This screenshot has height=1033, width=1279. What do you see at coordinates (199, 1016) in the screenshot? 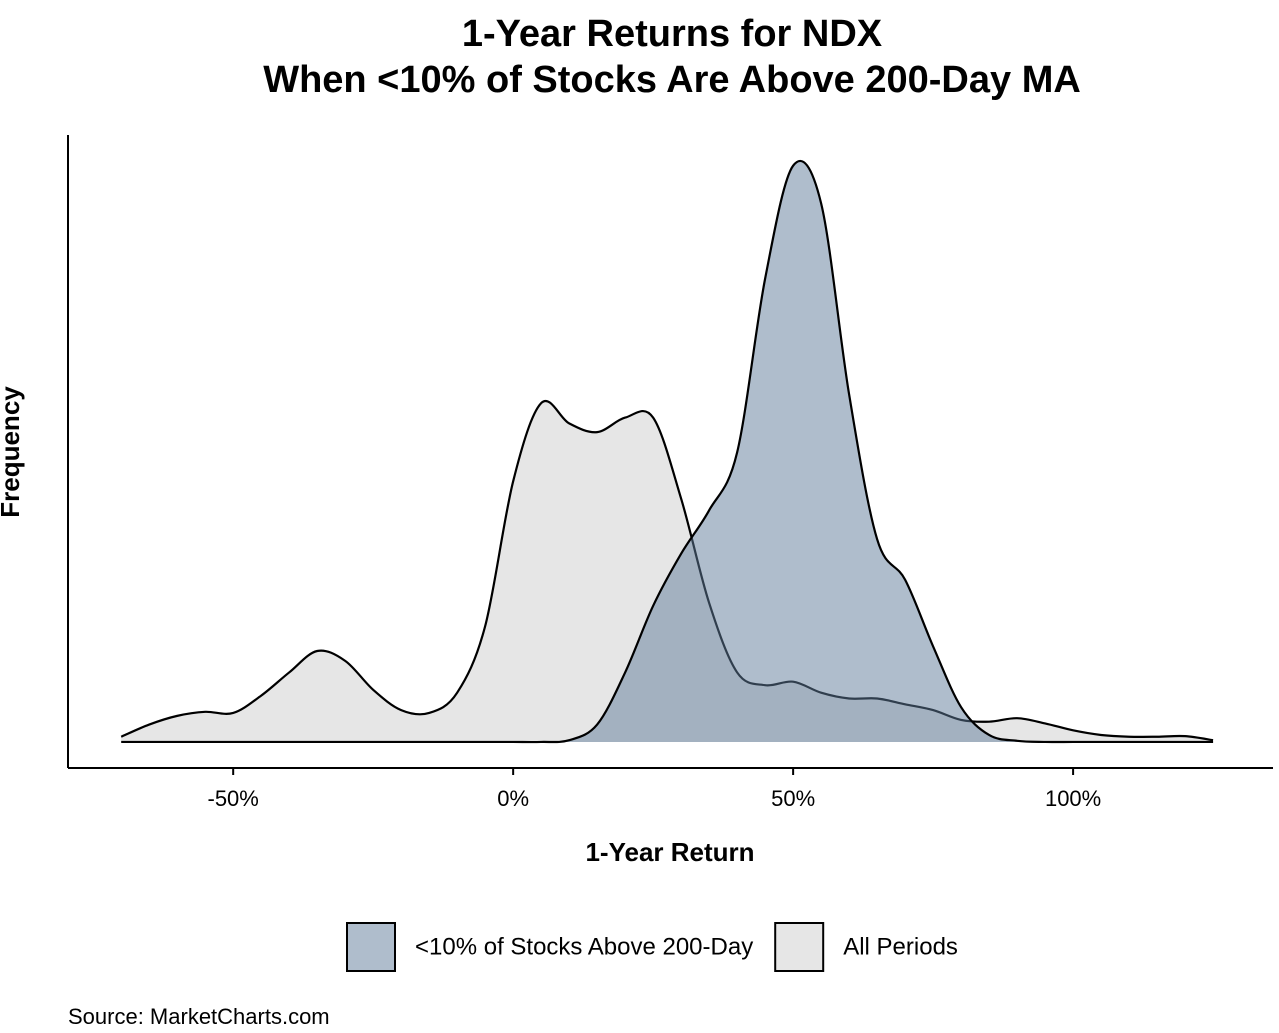
I see `source: Source: MarketCharts.com` at bounding box center [199, 1016].